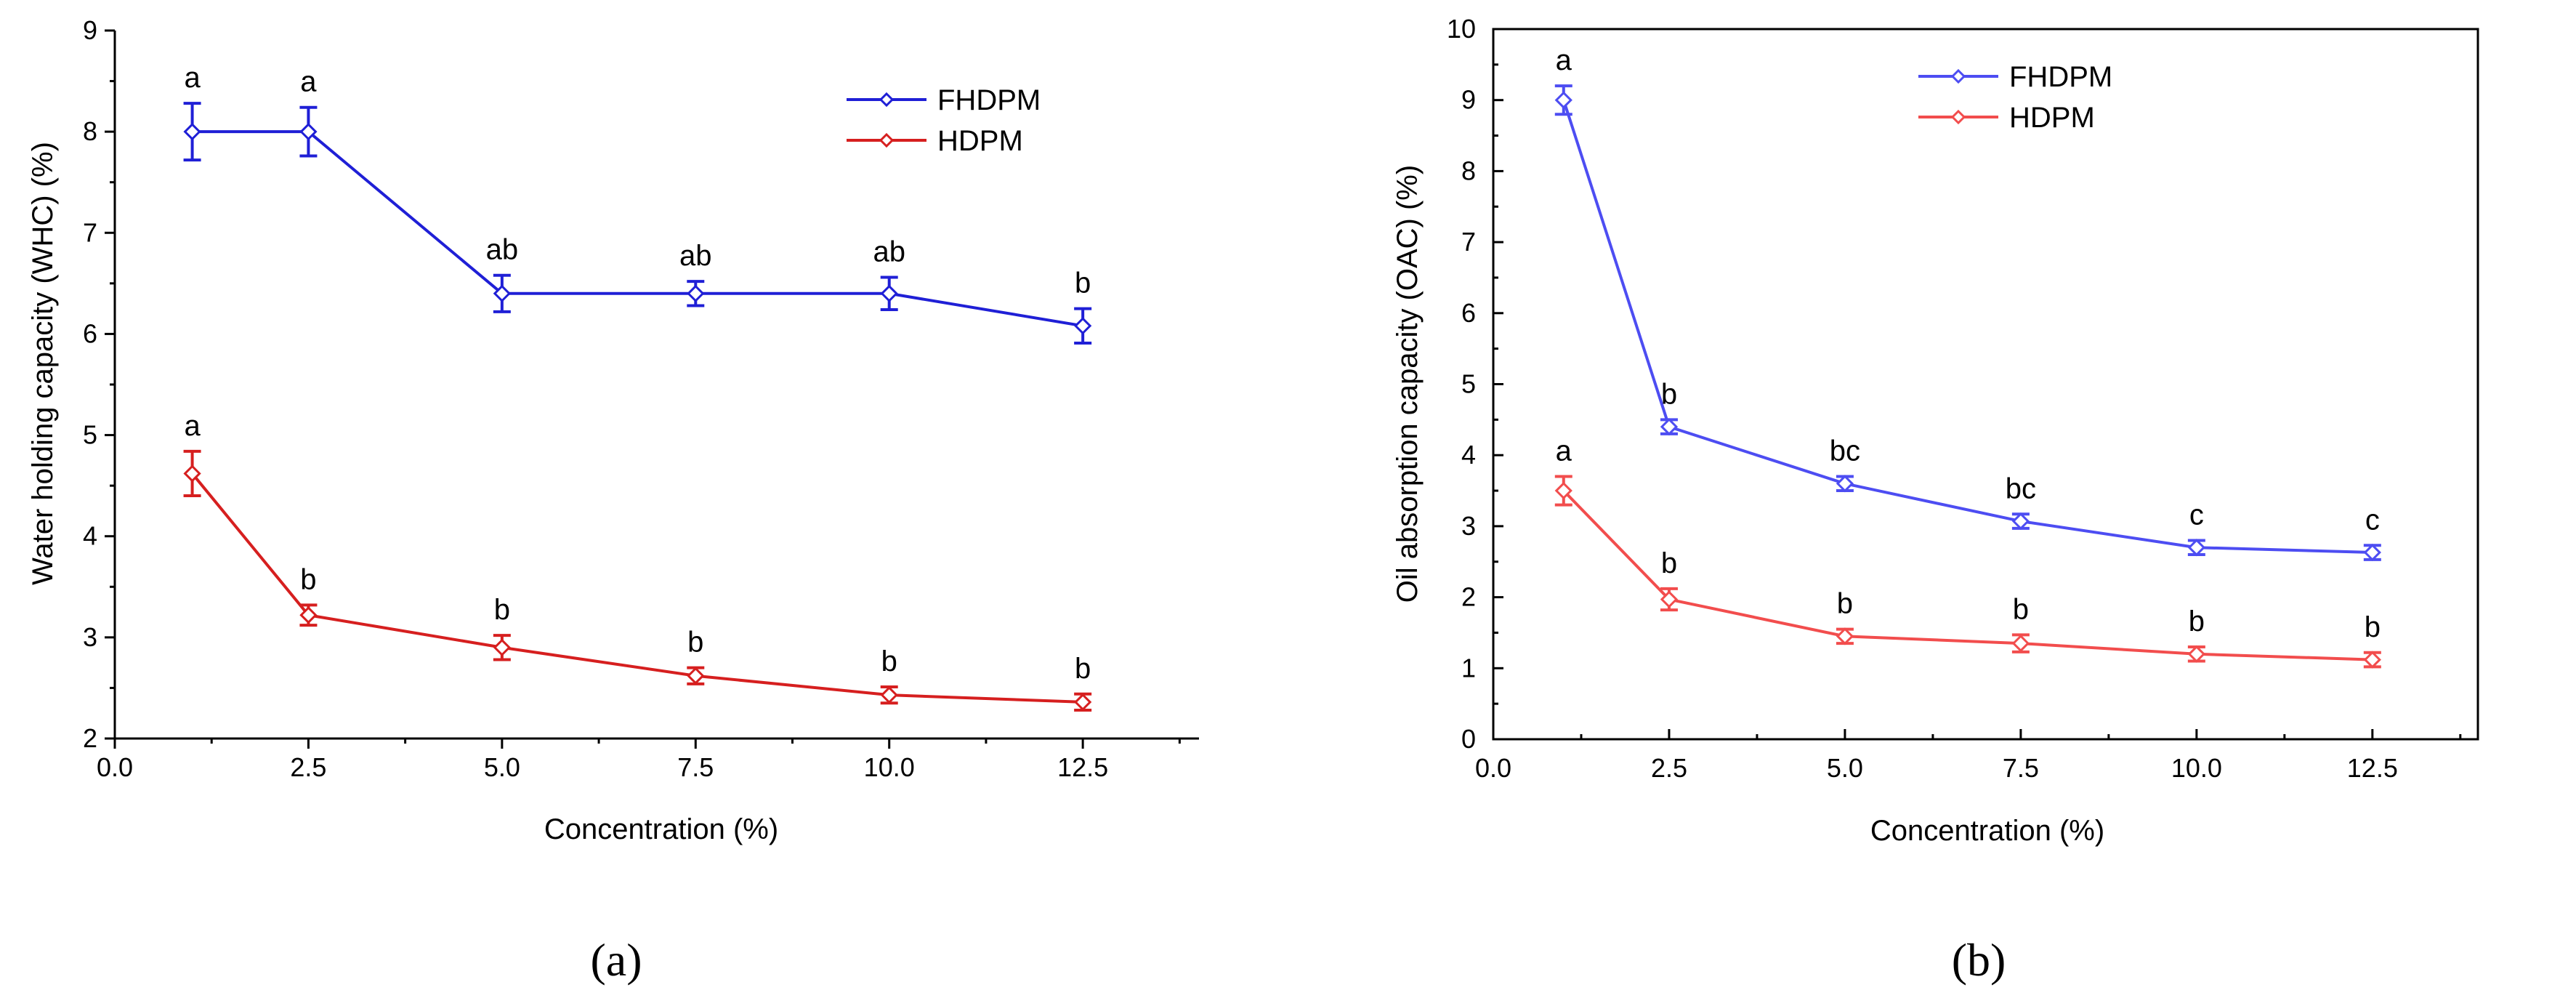 The width and height of the screenshot is (2576, 1006). I want to click on series-fhdpm: a a ab ab ab b, so click(638, 204).